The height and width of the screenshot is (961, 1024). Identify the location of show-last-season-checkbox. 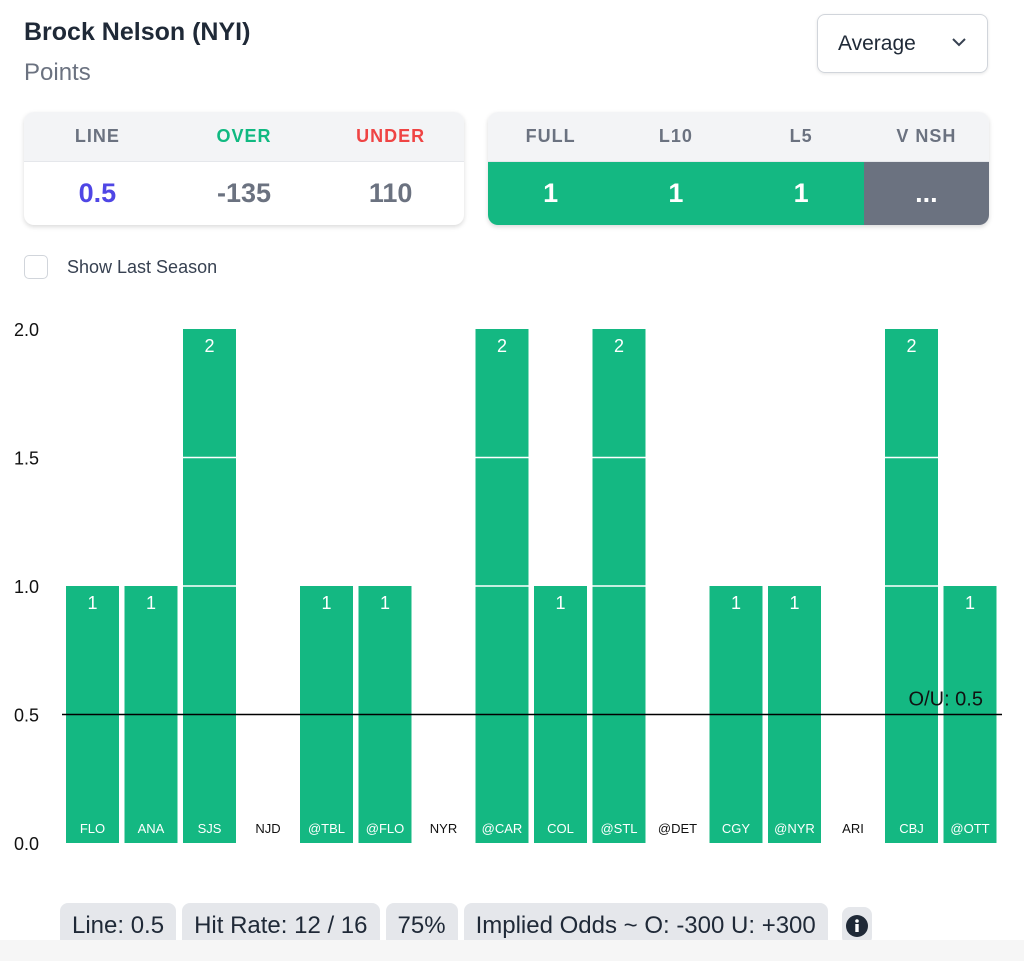
(36, 267).